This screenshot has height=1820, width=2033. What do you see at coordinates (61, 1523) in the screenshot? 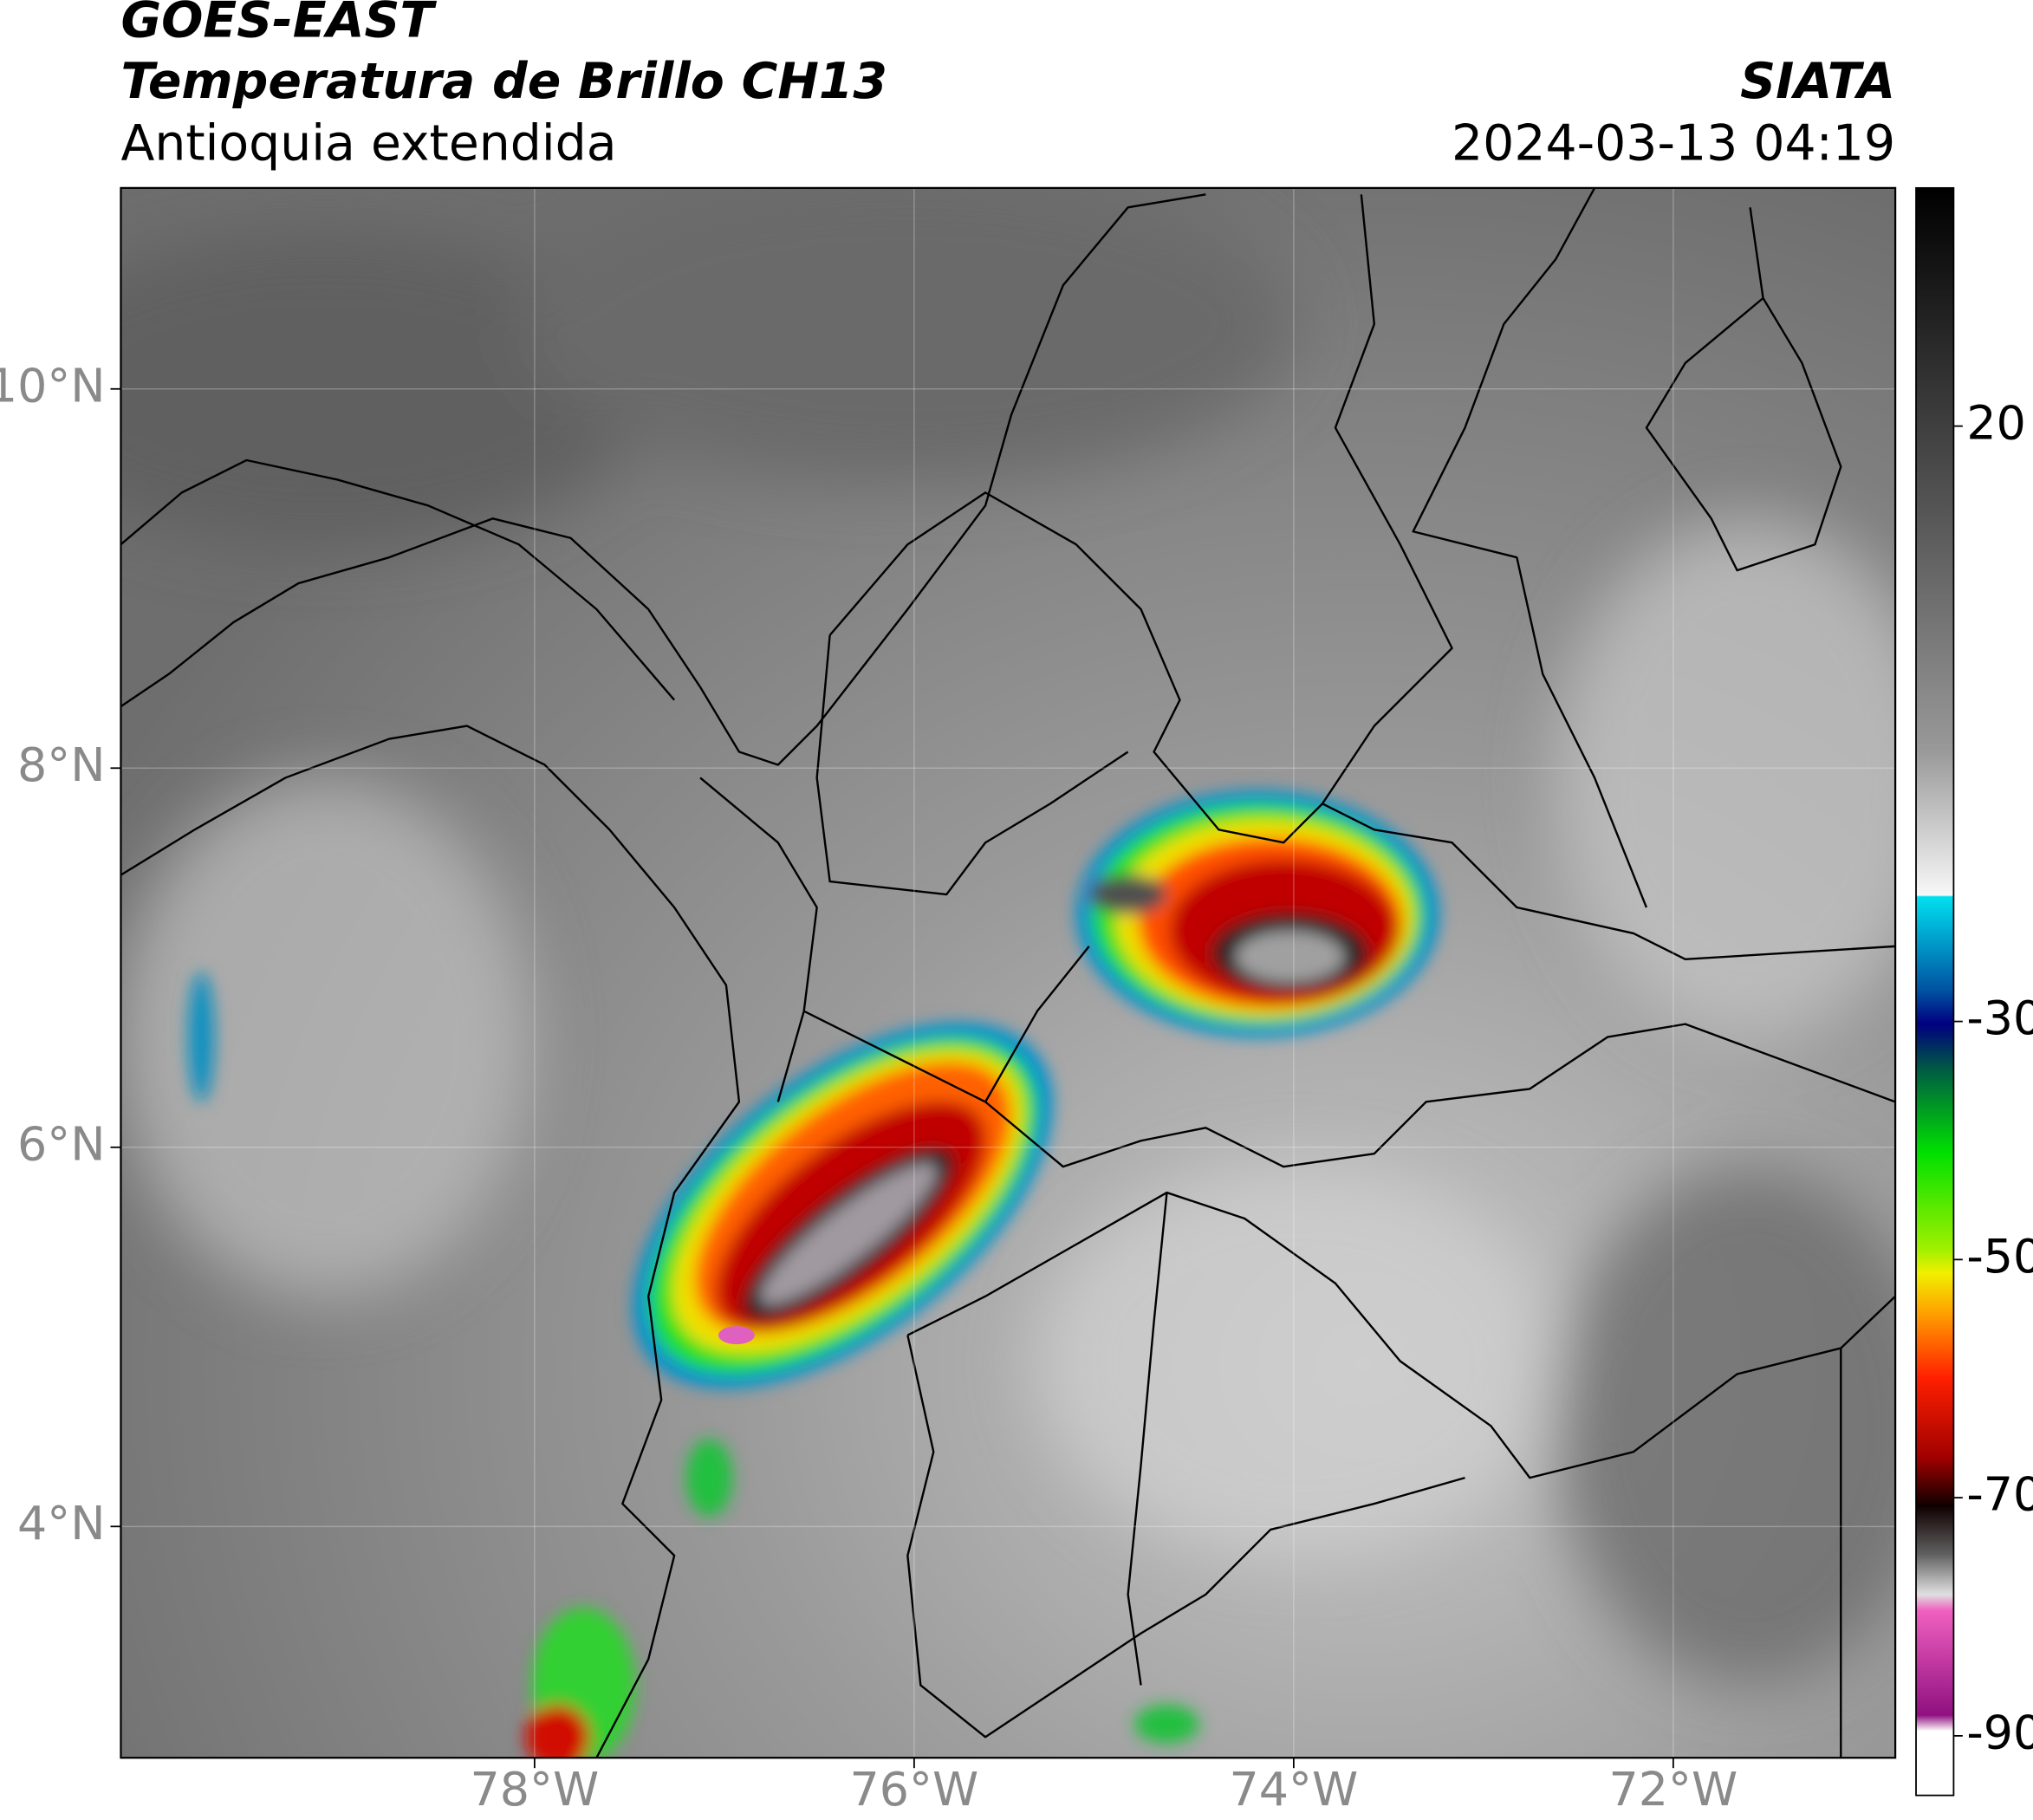
I see `y-tick-label: 4°N` at bounding box center [61, 1523].